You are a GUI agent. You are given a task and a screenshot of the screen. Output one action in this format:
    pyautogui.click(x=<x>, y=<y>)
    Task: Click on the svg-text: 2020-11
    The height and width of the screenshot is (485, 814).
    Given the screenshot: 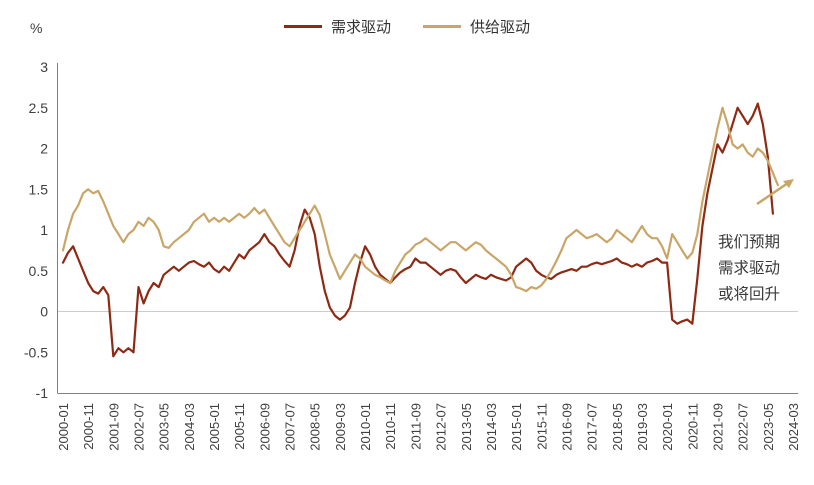 What is the action you would take?
    pyautogui.click(x=692, y=426)
    